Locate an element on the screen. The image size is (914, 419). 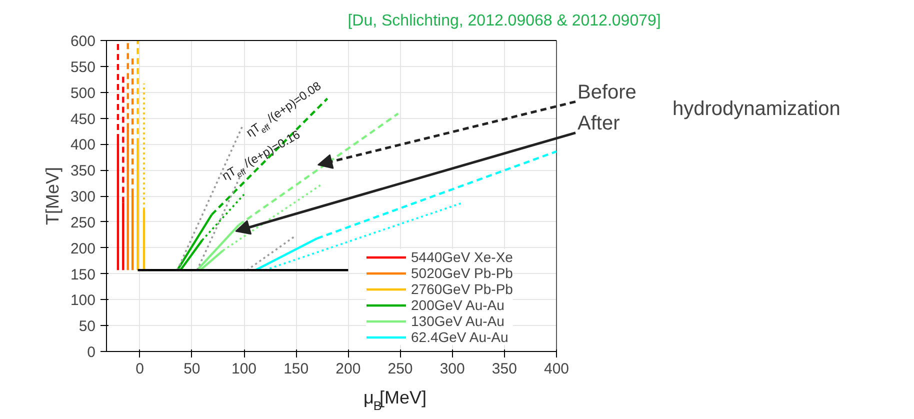
text: hydrodynamization is located at coordinates (756, 109).